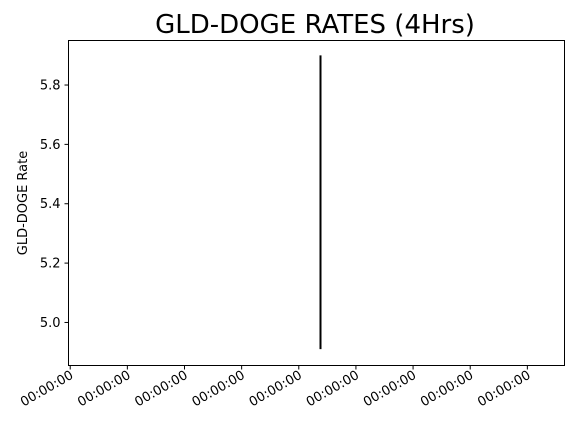 Image resolution: width=577 pixels, height=429 pixels. I want to click on y-tick-label: 5.2, so click(50, 264).